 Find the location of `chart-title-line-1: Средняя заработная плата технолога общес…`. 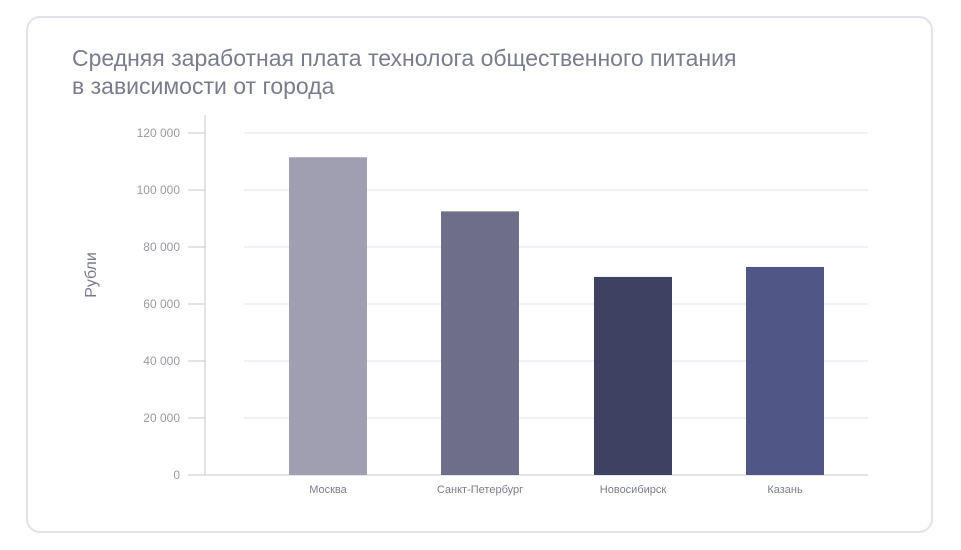

chart-title-line-1: Средняя заработная плата технолога общес… is located at coordinates (404, 58).